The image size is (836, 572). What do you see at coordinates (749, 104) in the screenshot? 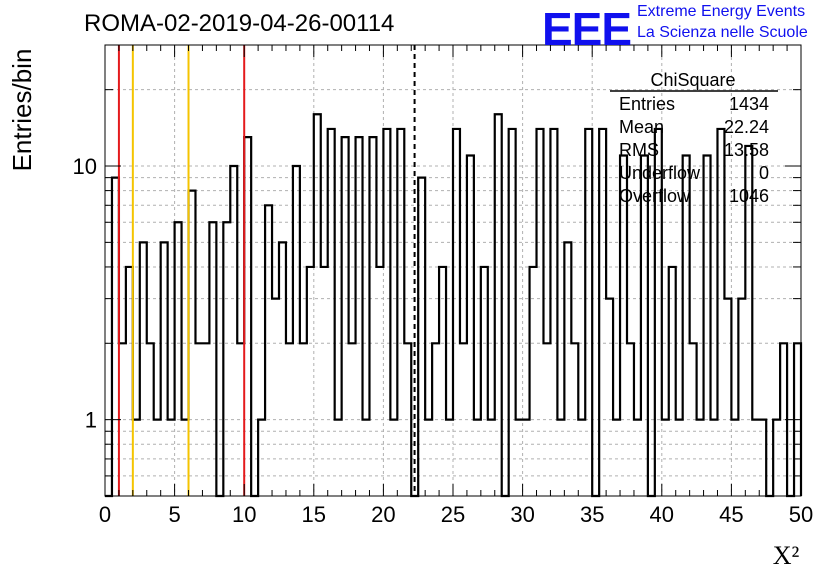
I see `stats-value: 1434` at bounding box center [749, 104].